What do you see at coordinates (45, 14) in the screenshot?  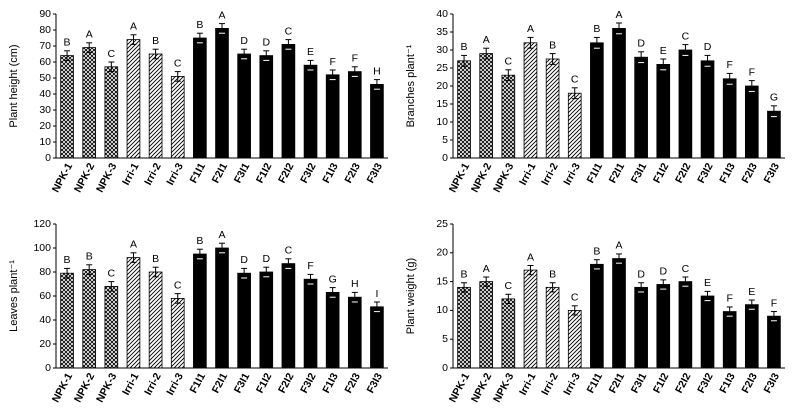 I see `y-tick-label: 90` at bounding box center [45, 14].